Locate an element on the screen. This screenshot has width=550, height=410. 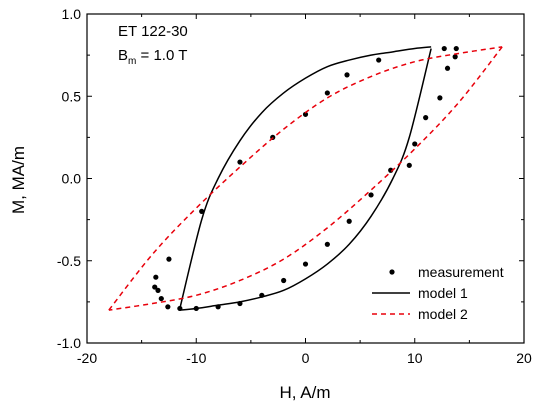
legend: measurement model 1 model 2 is located at coordinates (438, 293).